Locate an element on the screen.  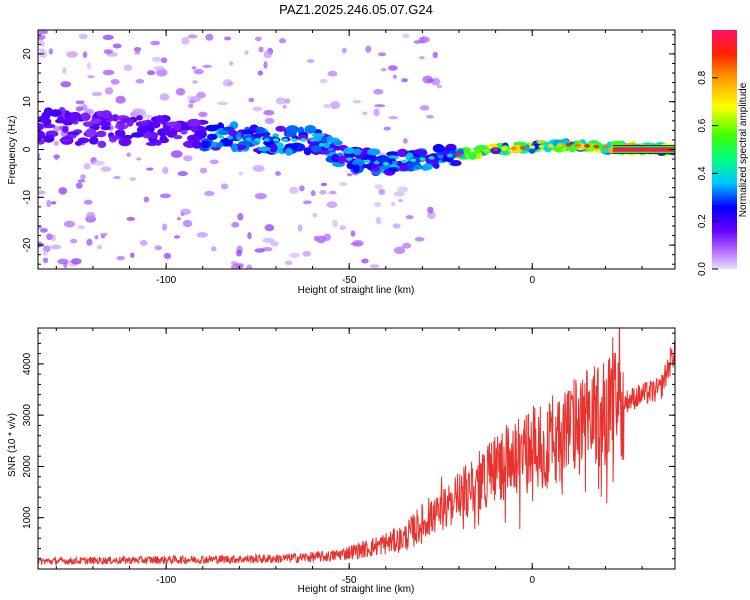
spectrogram-x-tick-label: -50 is located at coordinates (349, 280).